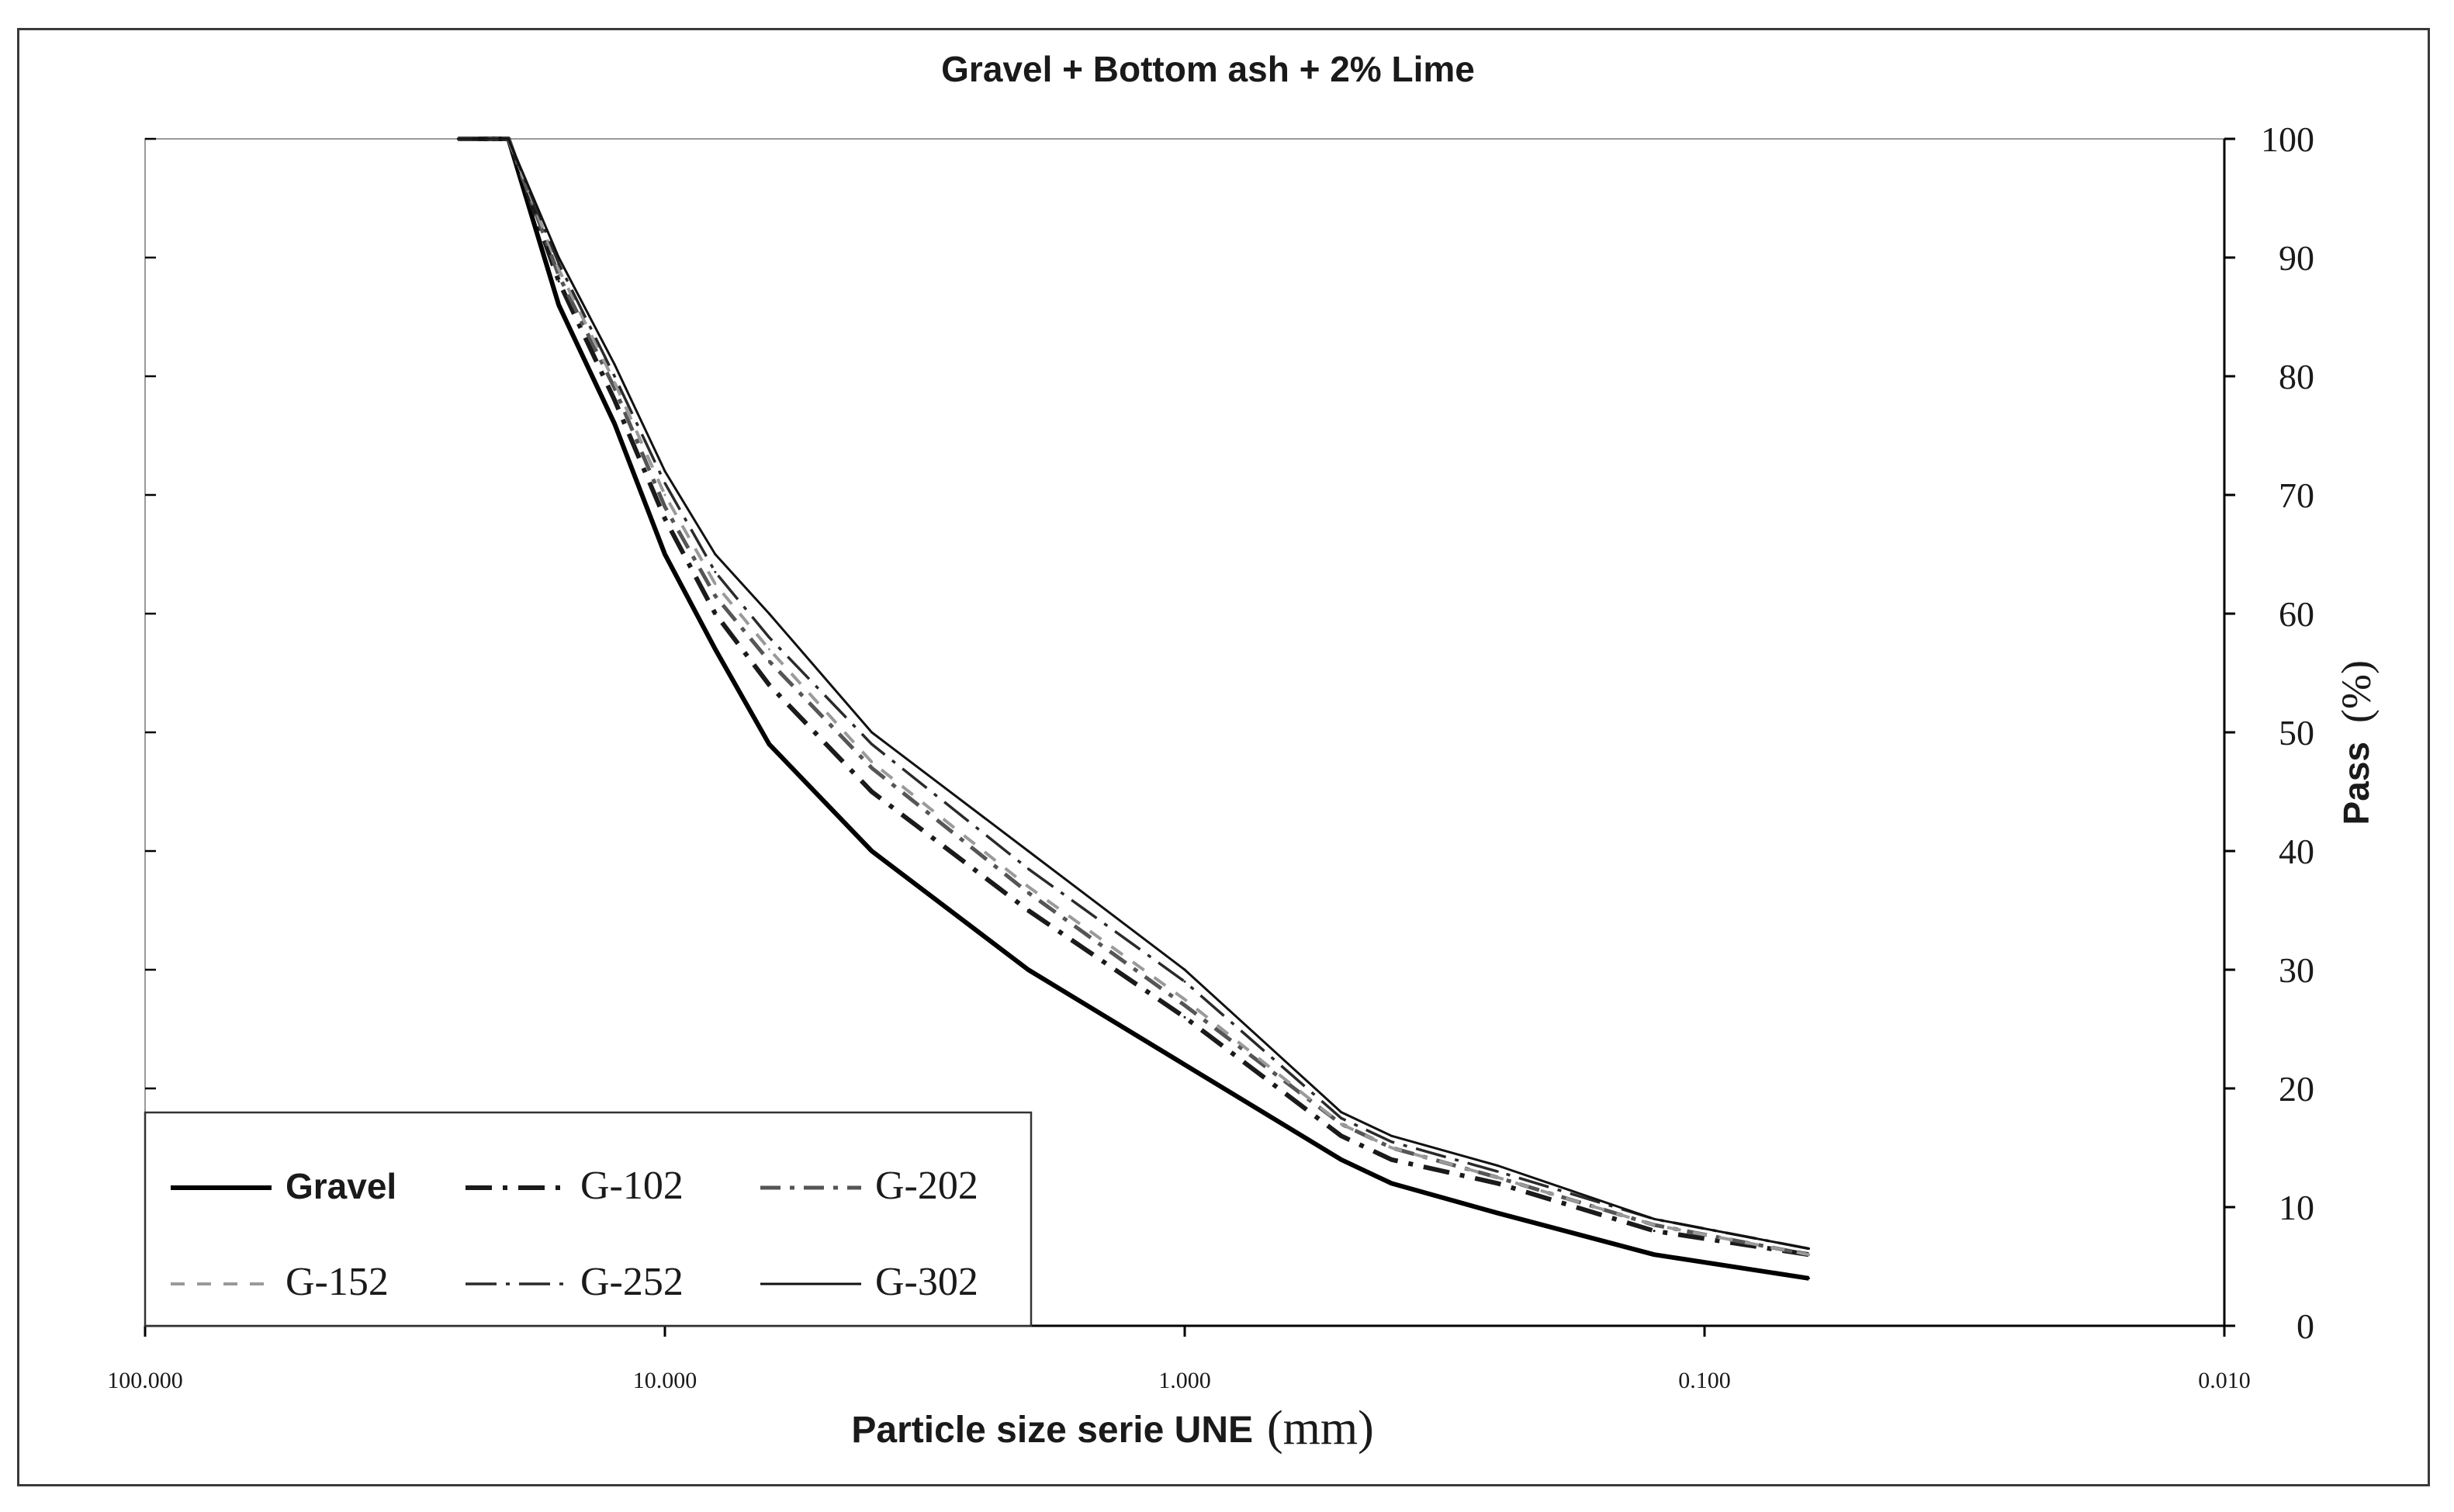 This screenshot has height=1512, width=2454. What do you see at coordinates (2297, 258) in the screenshot?
I see `y-tick-label: 90` at bounding box center [2297, 258].